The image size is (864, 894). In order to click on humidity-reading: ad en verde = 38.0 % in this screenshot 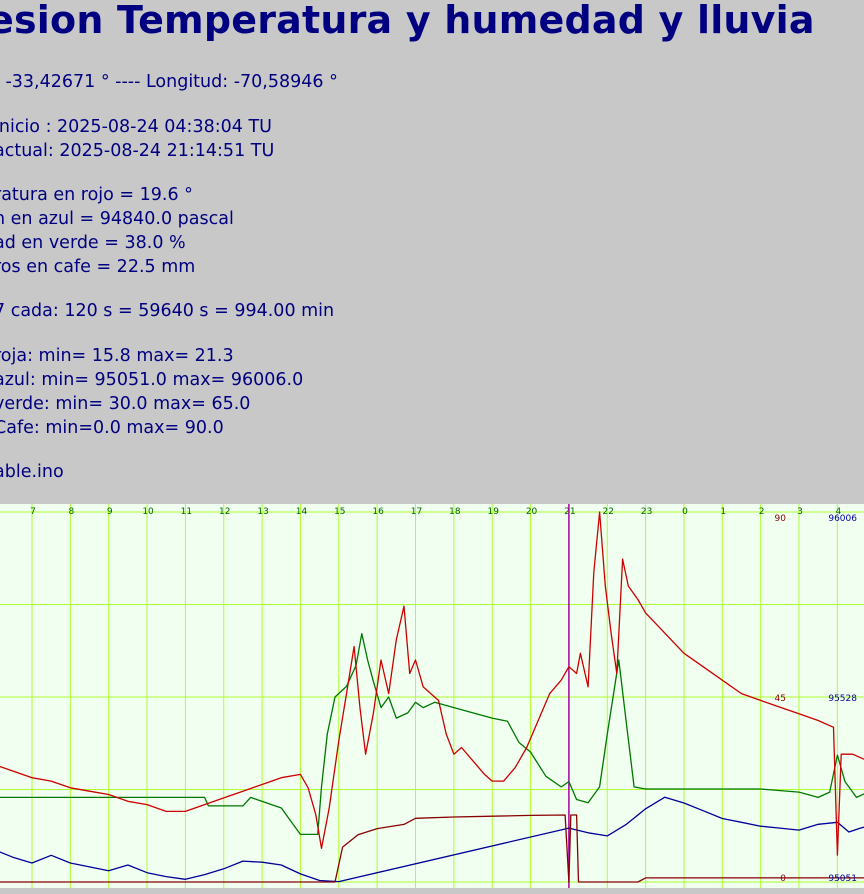, I will do `click(93, 243)`.